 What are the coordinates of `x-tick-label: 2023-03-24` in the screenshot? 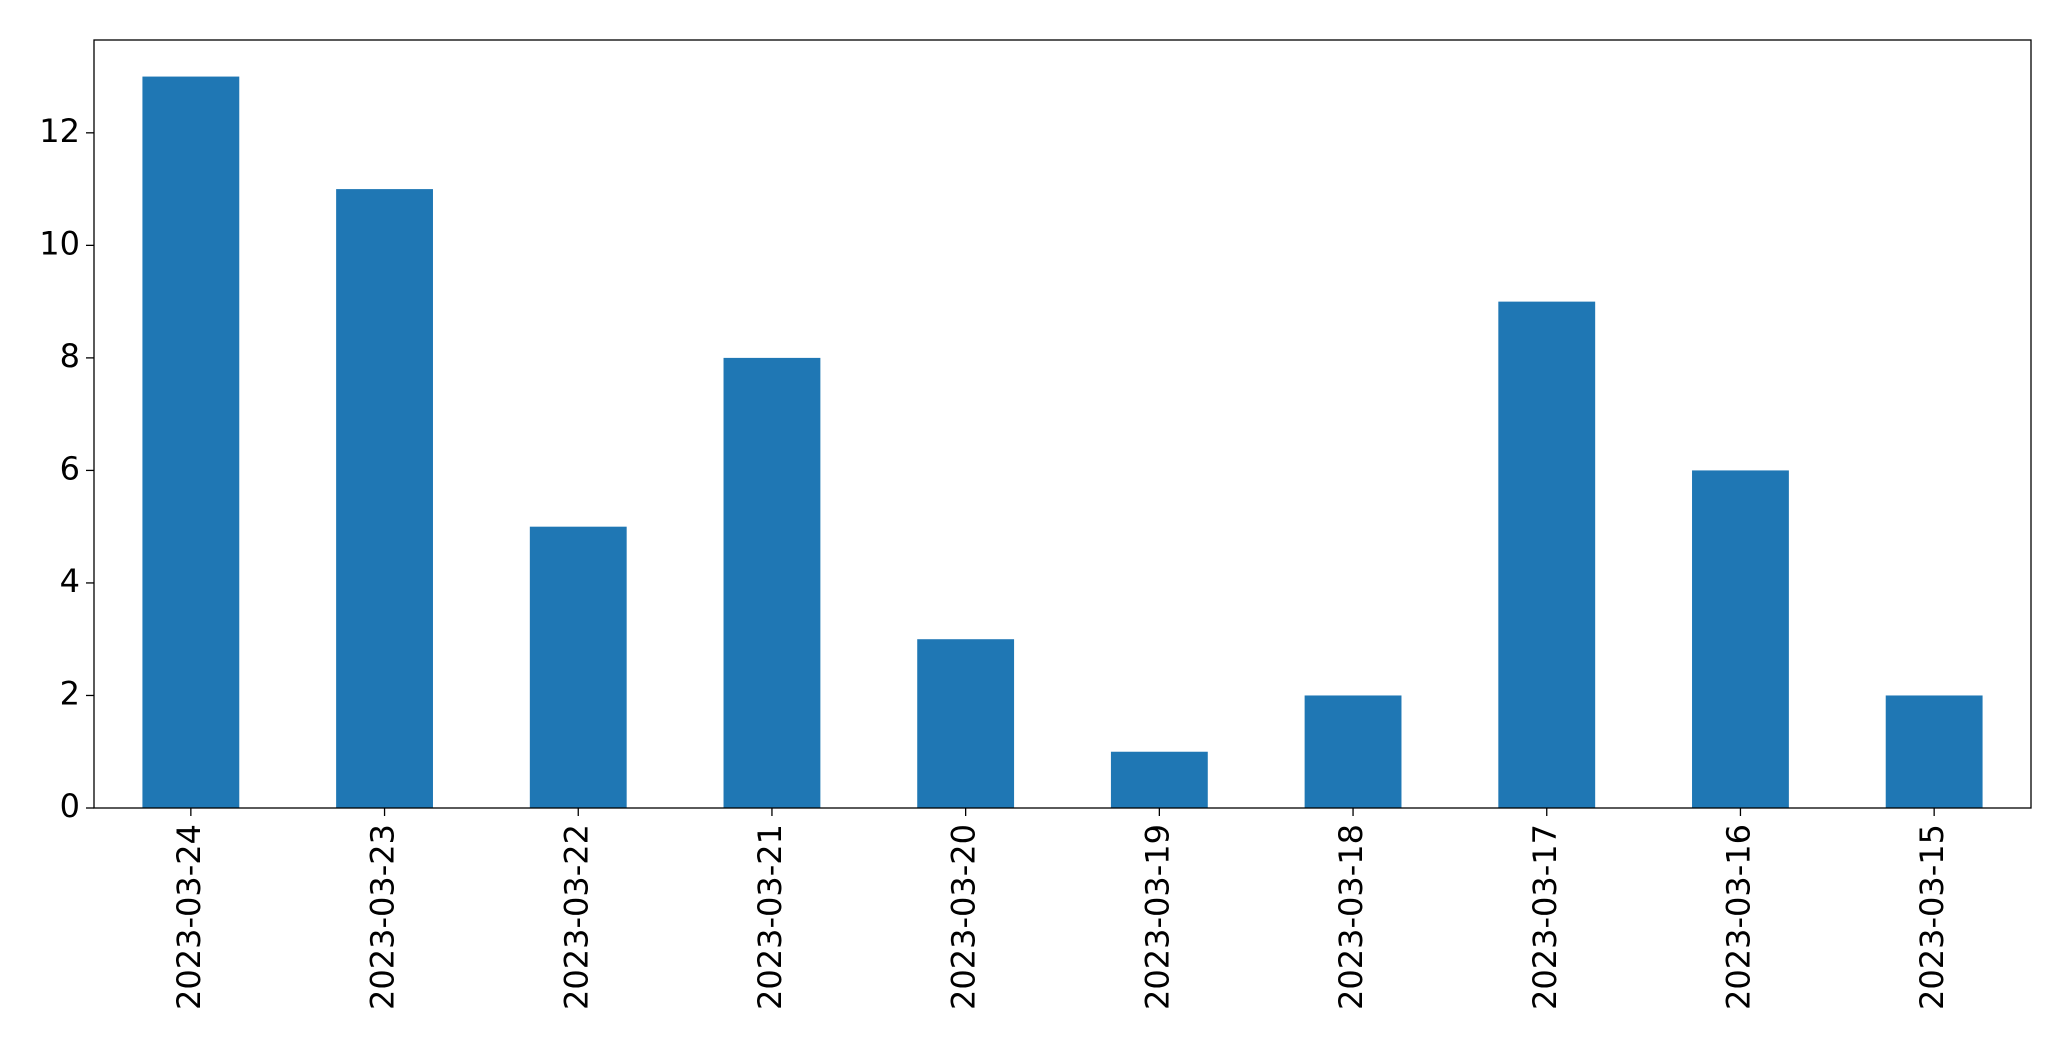 It's located at (189, 917).